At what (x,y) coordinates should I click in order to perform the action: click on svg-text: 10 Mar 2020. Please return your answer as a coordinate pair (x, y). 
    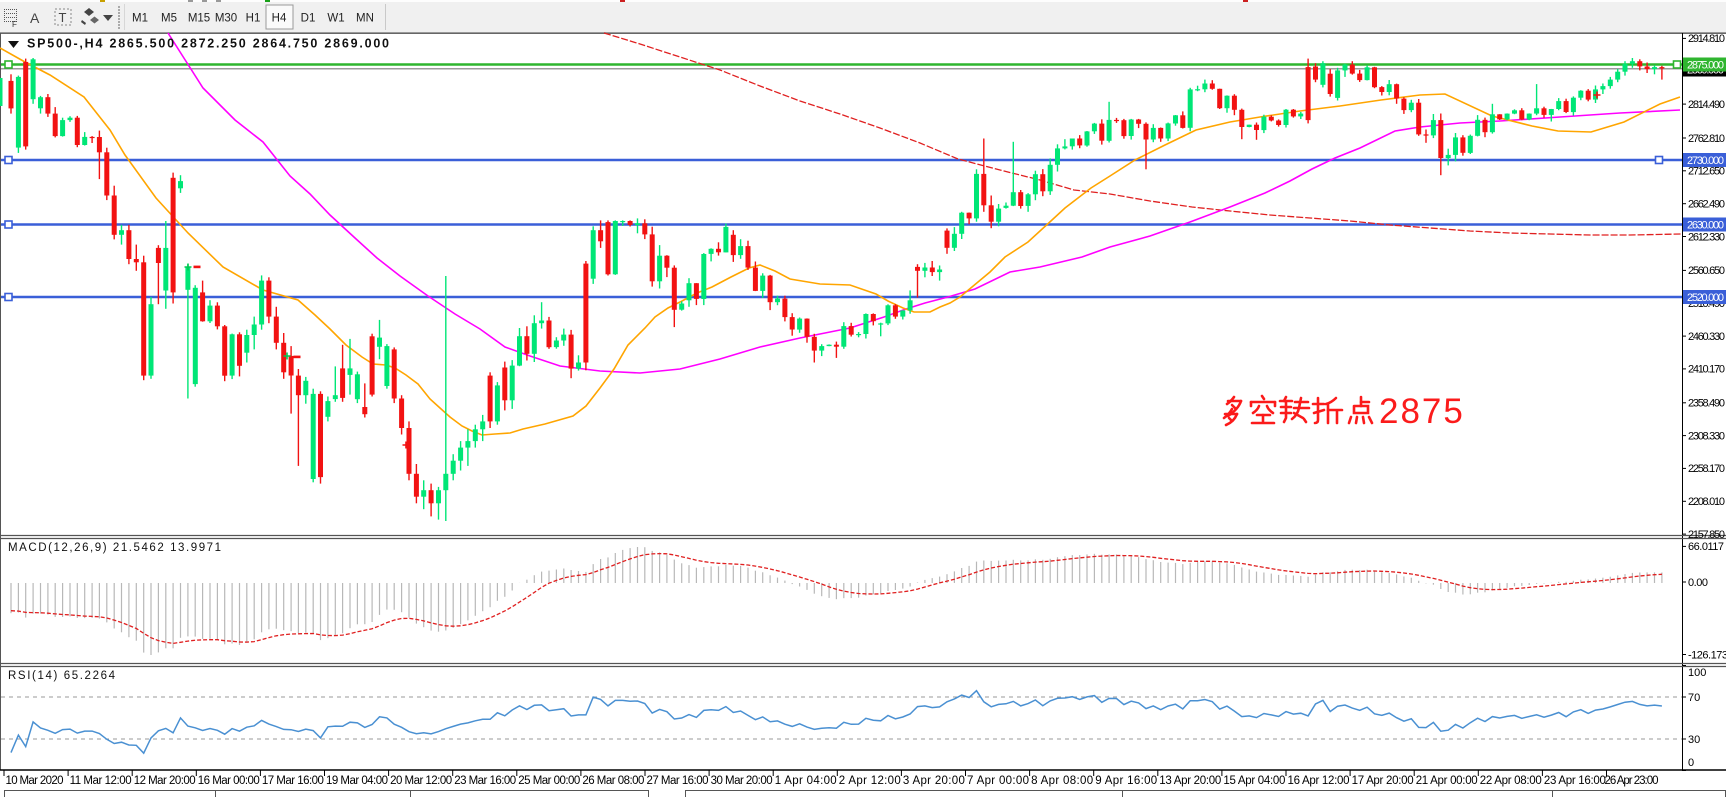
    Looking at the image, I should click on (35, 781).